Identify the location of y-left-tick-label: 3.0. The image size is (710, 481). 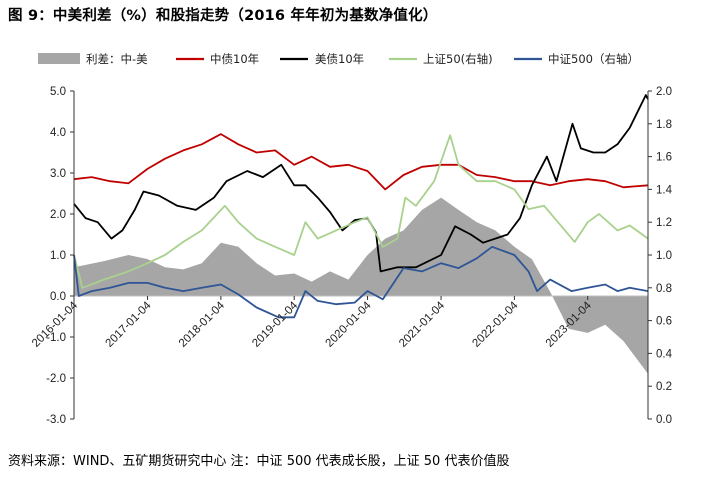
(58, 174).